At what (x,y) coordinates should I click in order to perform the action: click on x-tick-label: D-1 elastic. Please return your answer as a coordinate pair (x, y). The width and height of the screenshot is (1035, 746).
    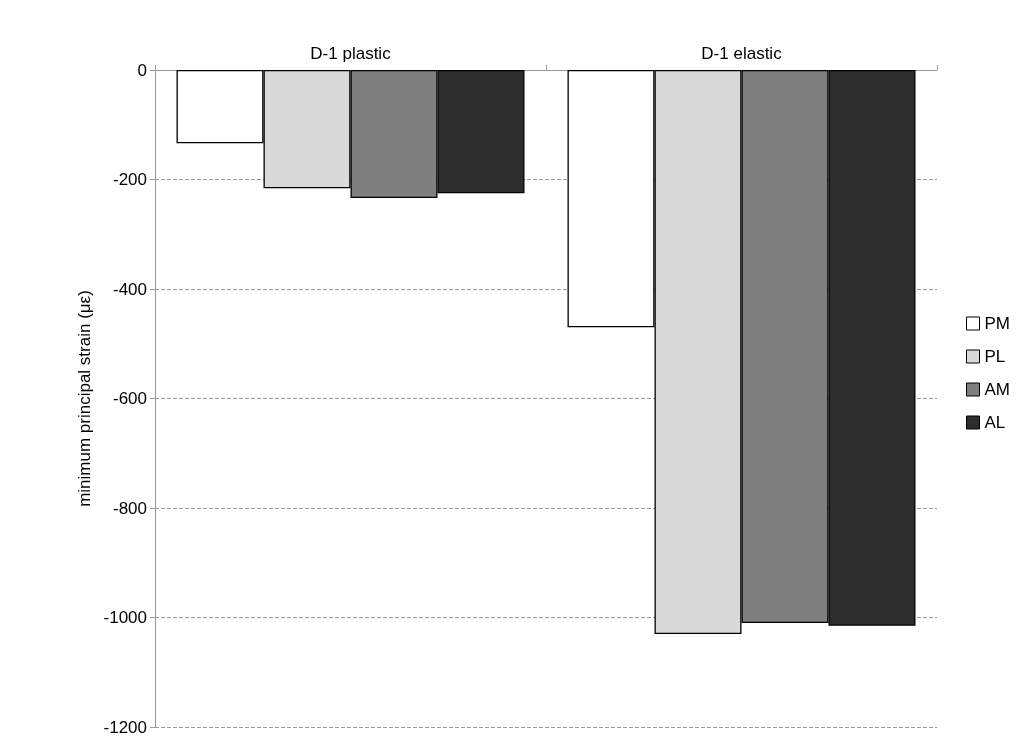
    Looking at the image, I should click on (742, 53).